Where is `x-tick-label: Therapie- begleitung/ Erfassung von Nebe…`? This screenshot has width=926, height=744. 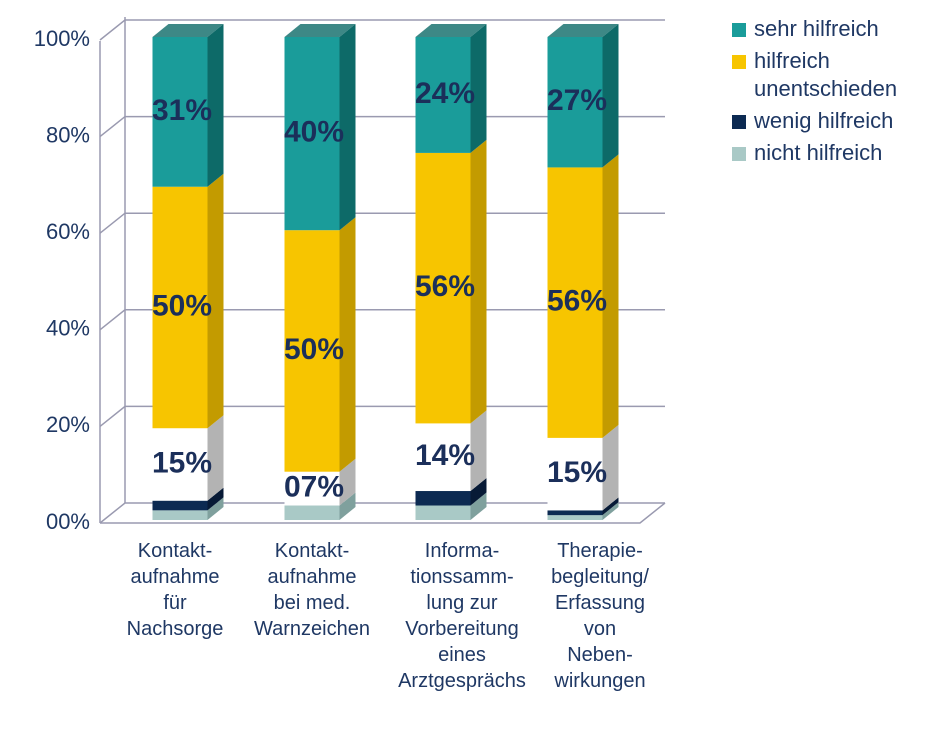
x-tick-label: Therapie- begleitung/ Erfassung von Nebe… is located at coordinates (600, 616).